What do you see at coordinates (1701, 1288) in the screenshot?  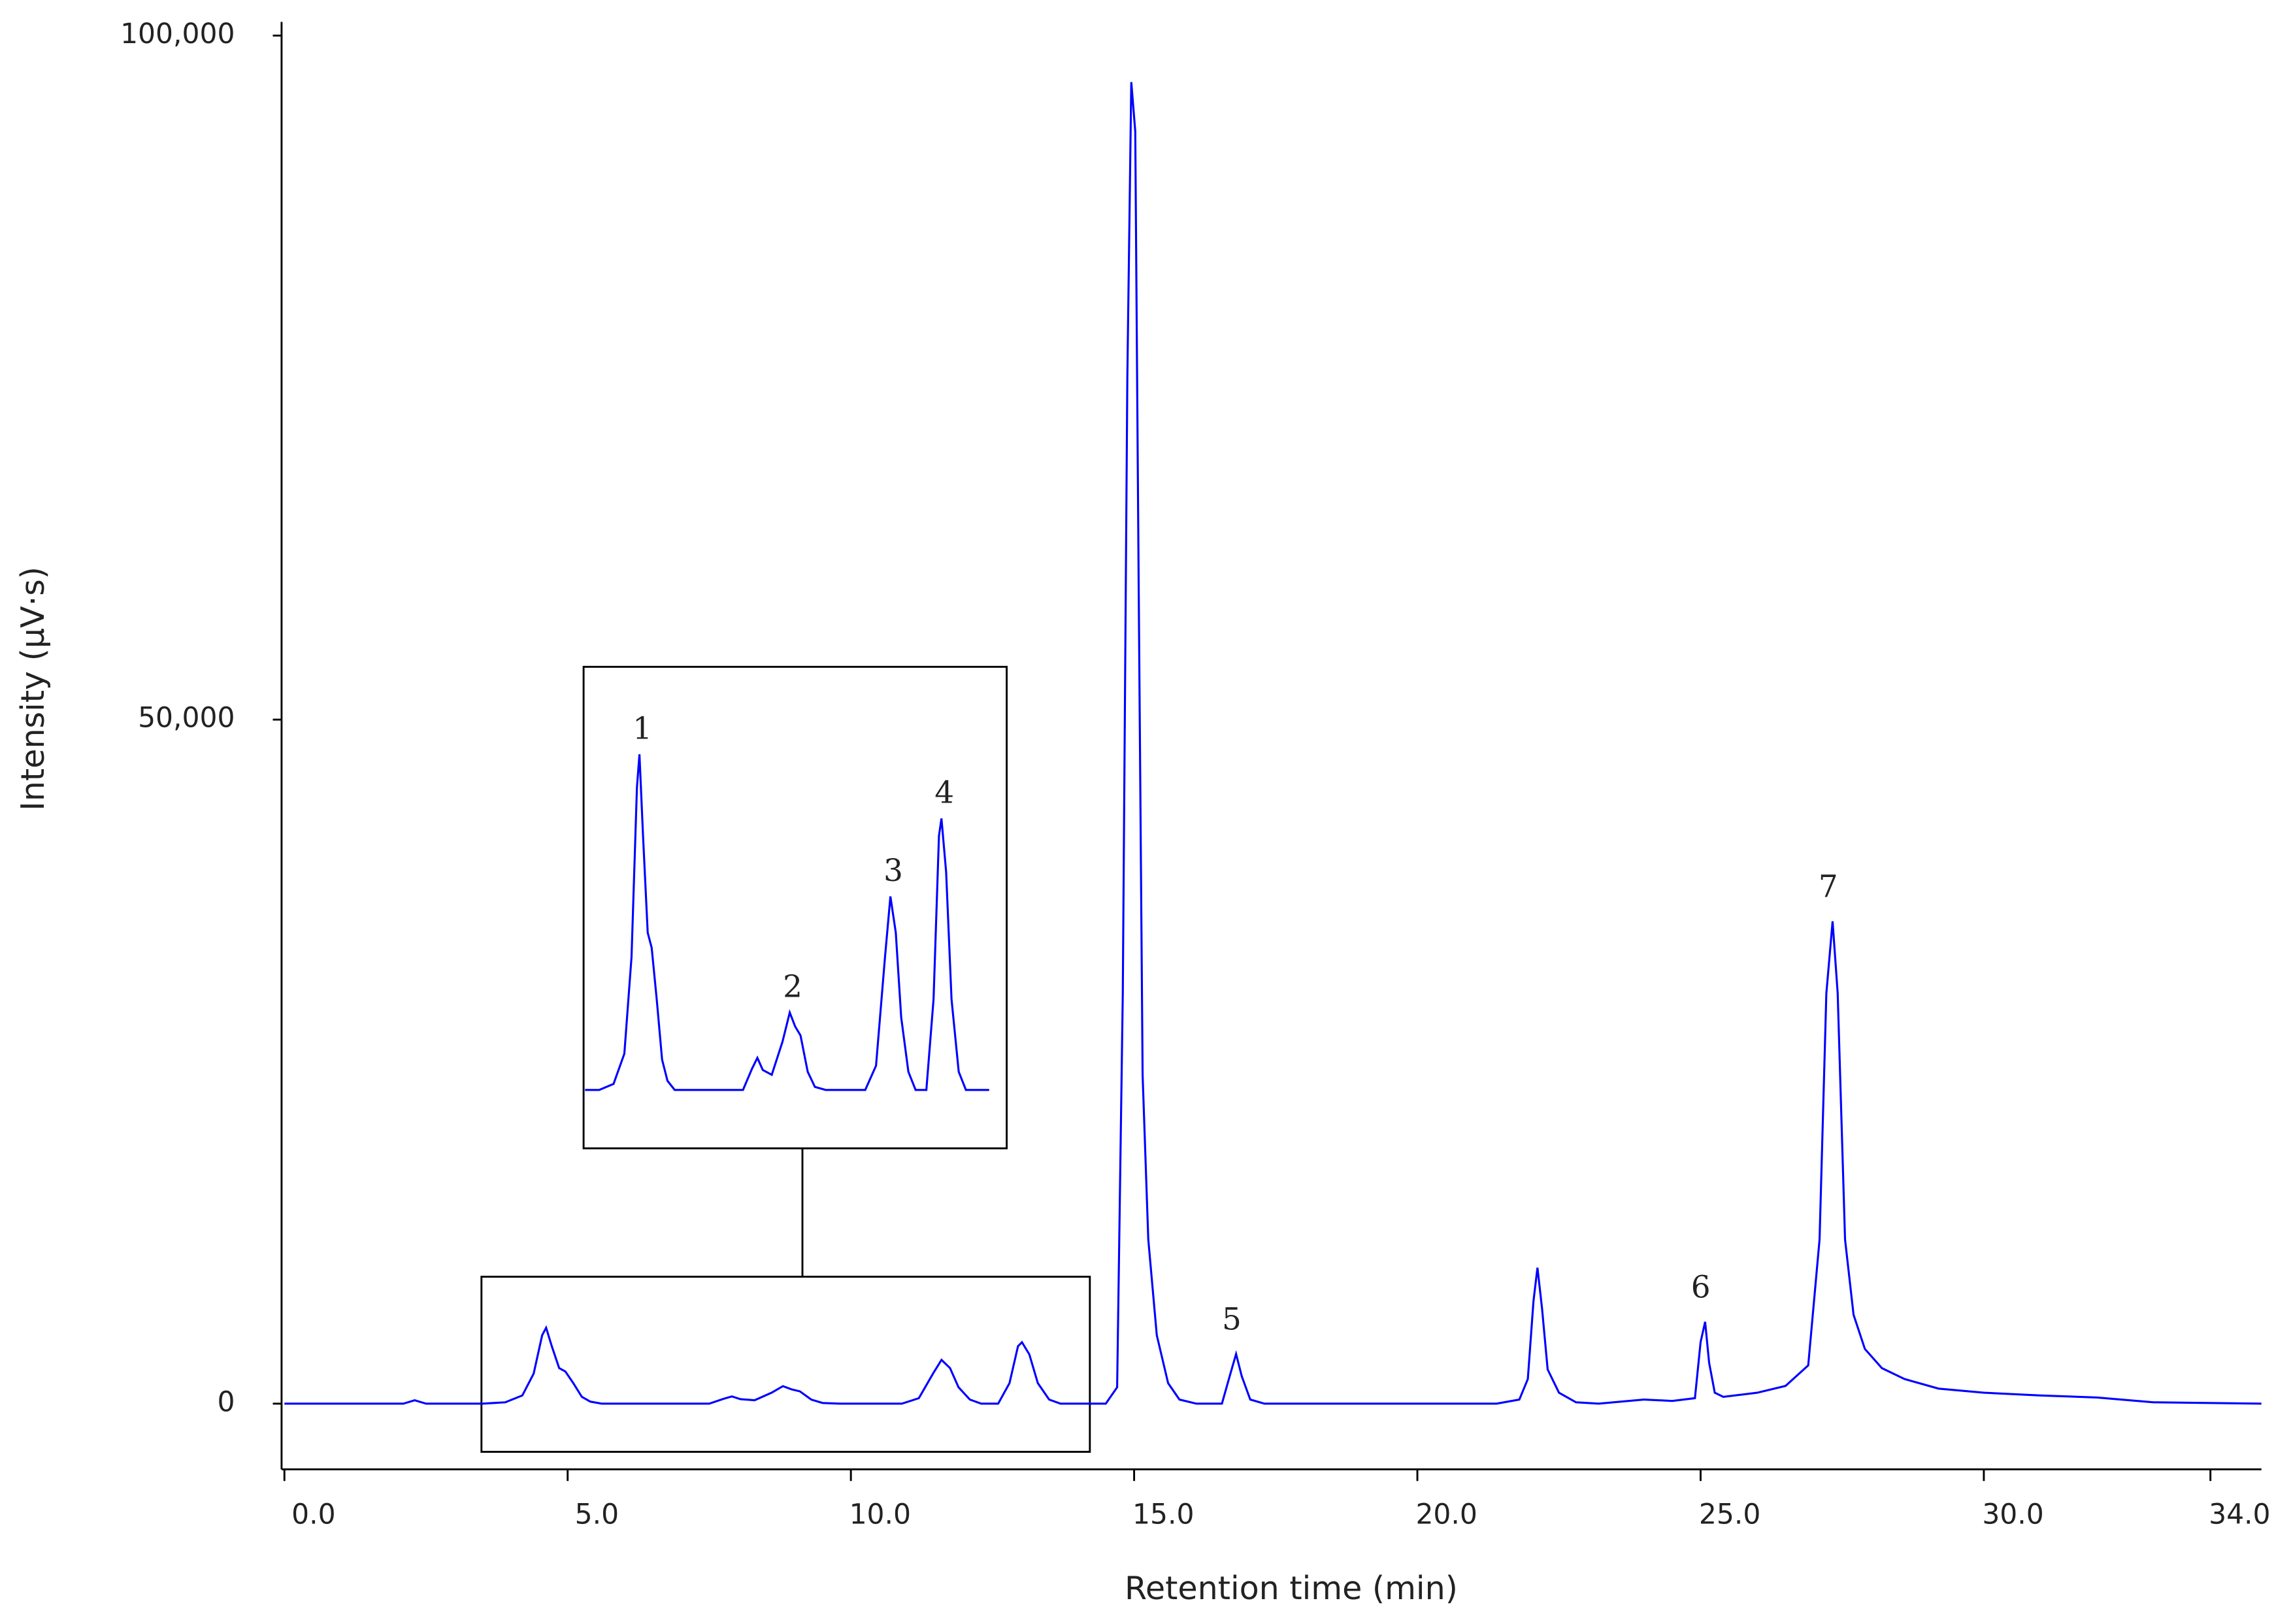 I see `peak-label: 6` at bounding box center [1701, 1288].